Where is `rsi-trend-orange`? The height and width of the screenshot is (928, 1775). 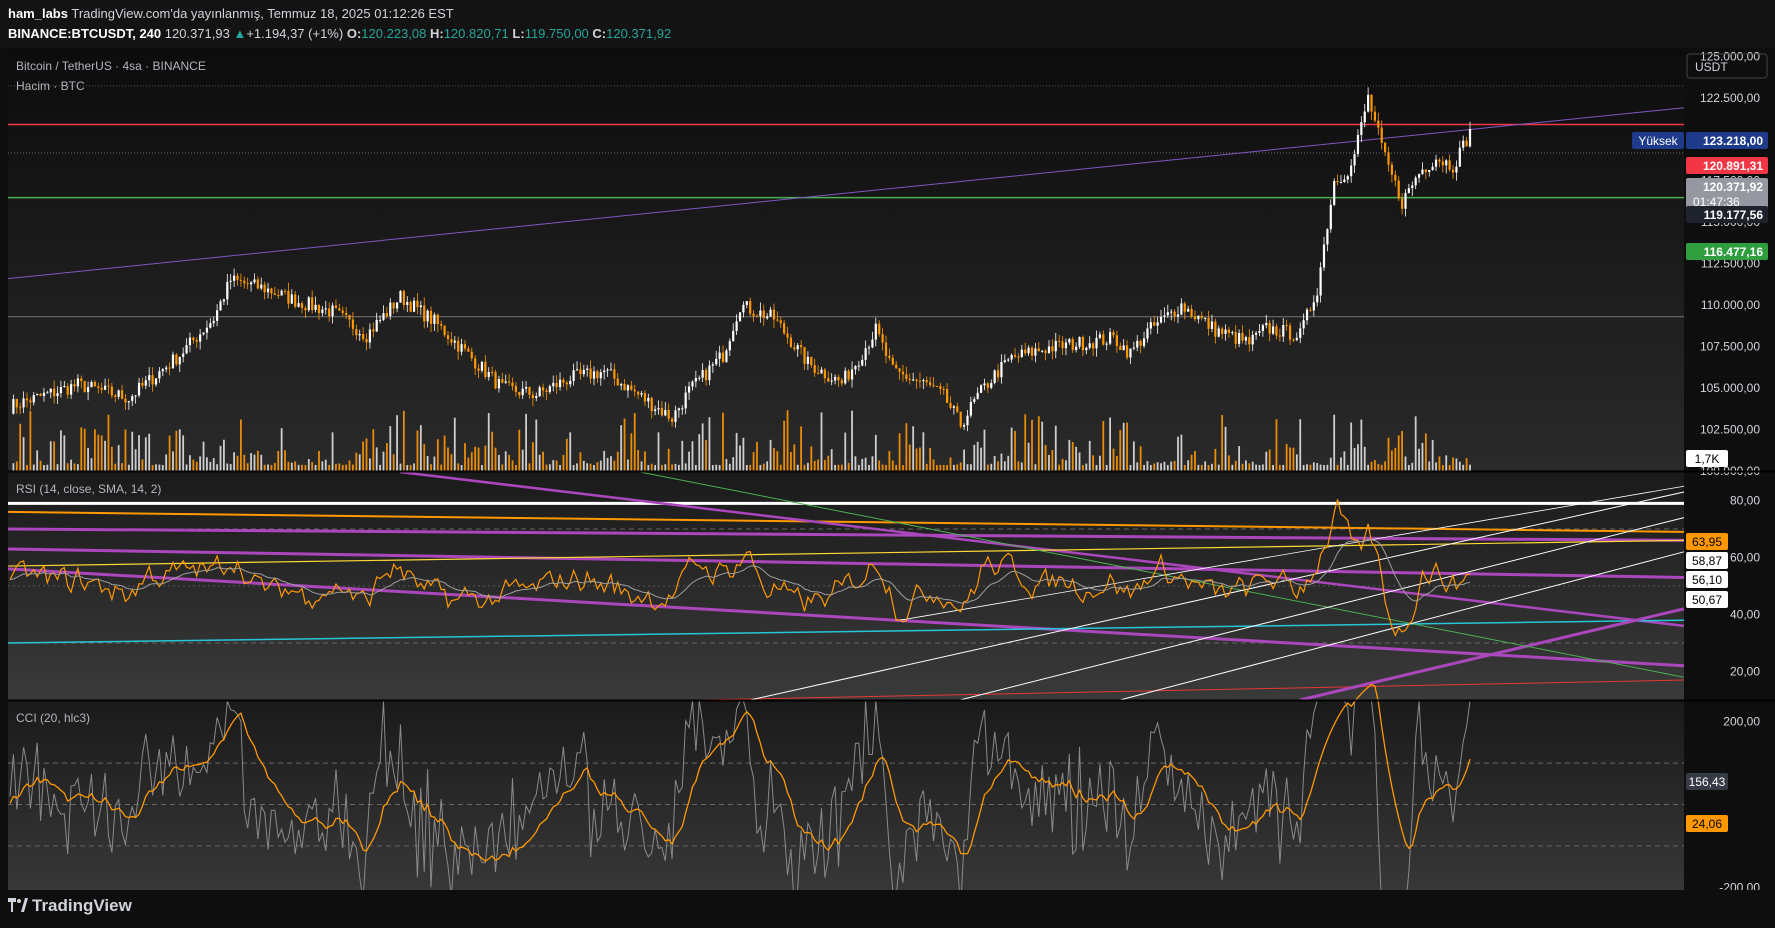 rsi-trend-orange is located at coordinates (846, 521).